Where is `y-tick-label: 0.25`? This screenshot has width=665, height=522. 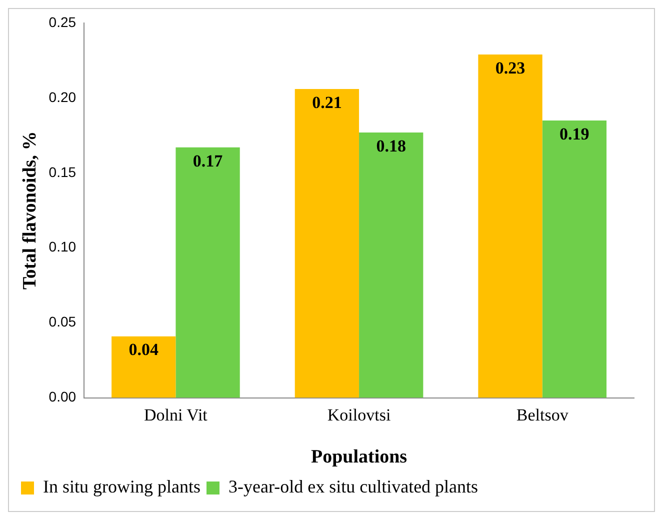
y-tick-label: 0.25 is located at coordinates (62, 22).